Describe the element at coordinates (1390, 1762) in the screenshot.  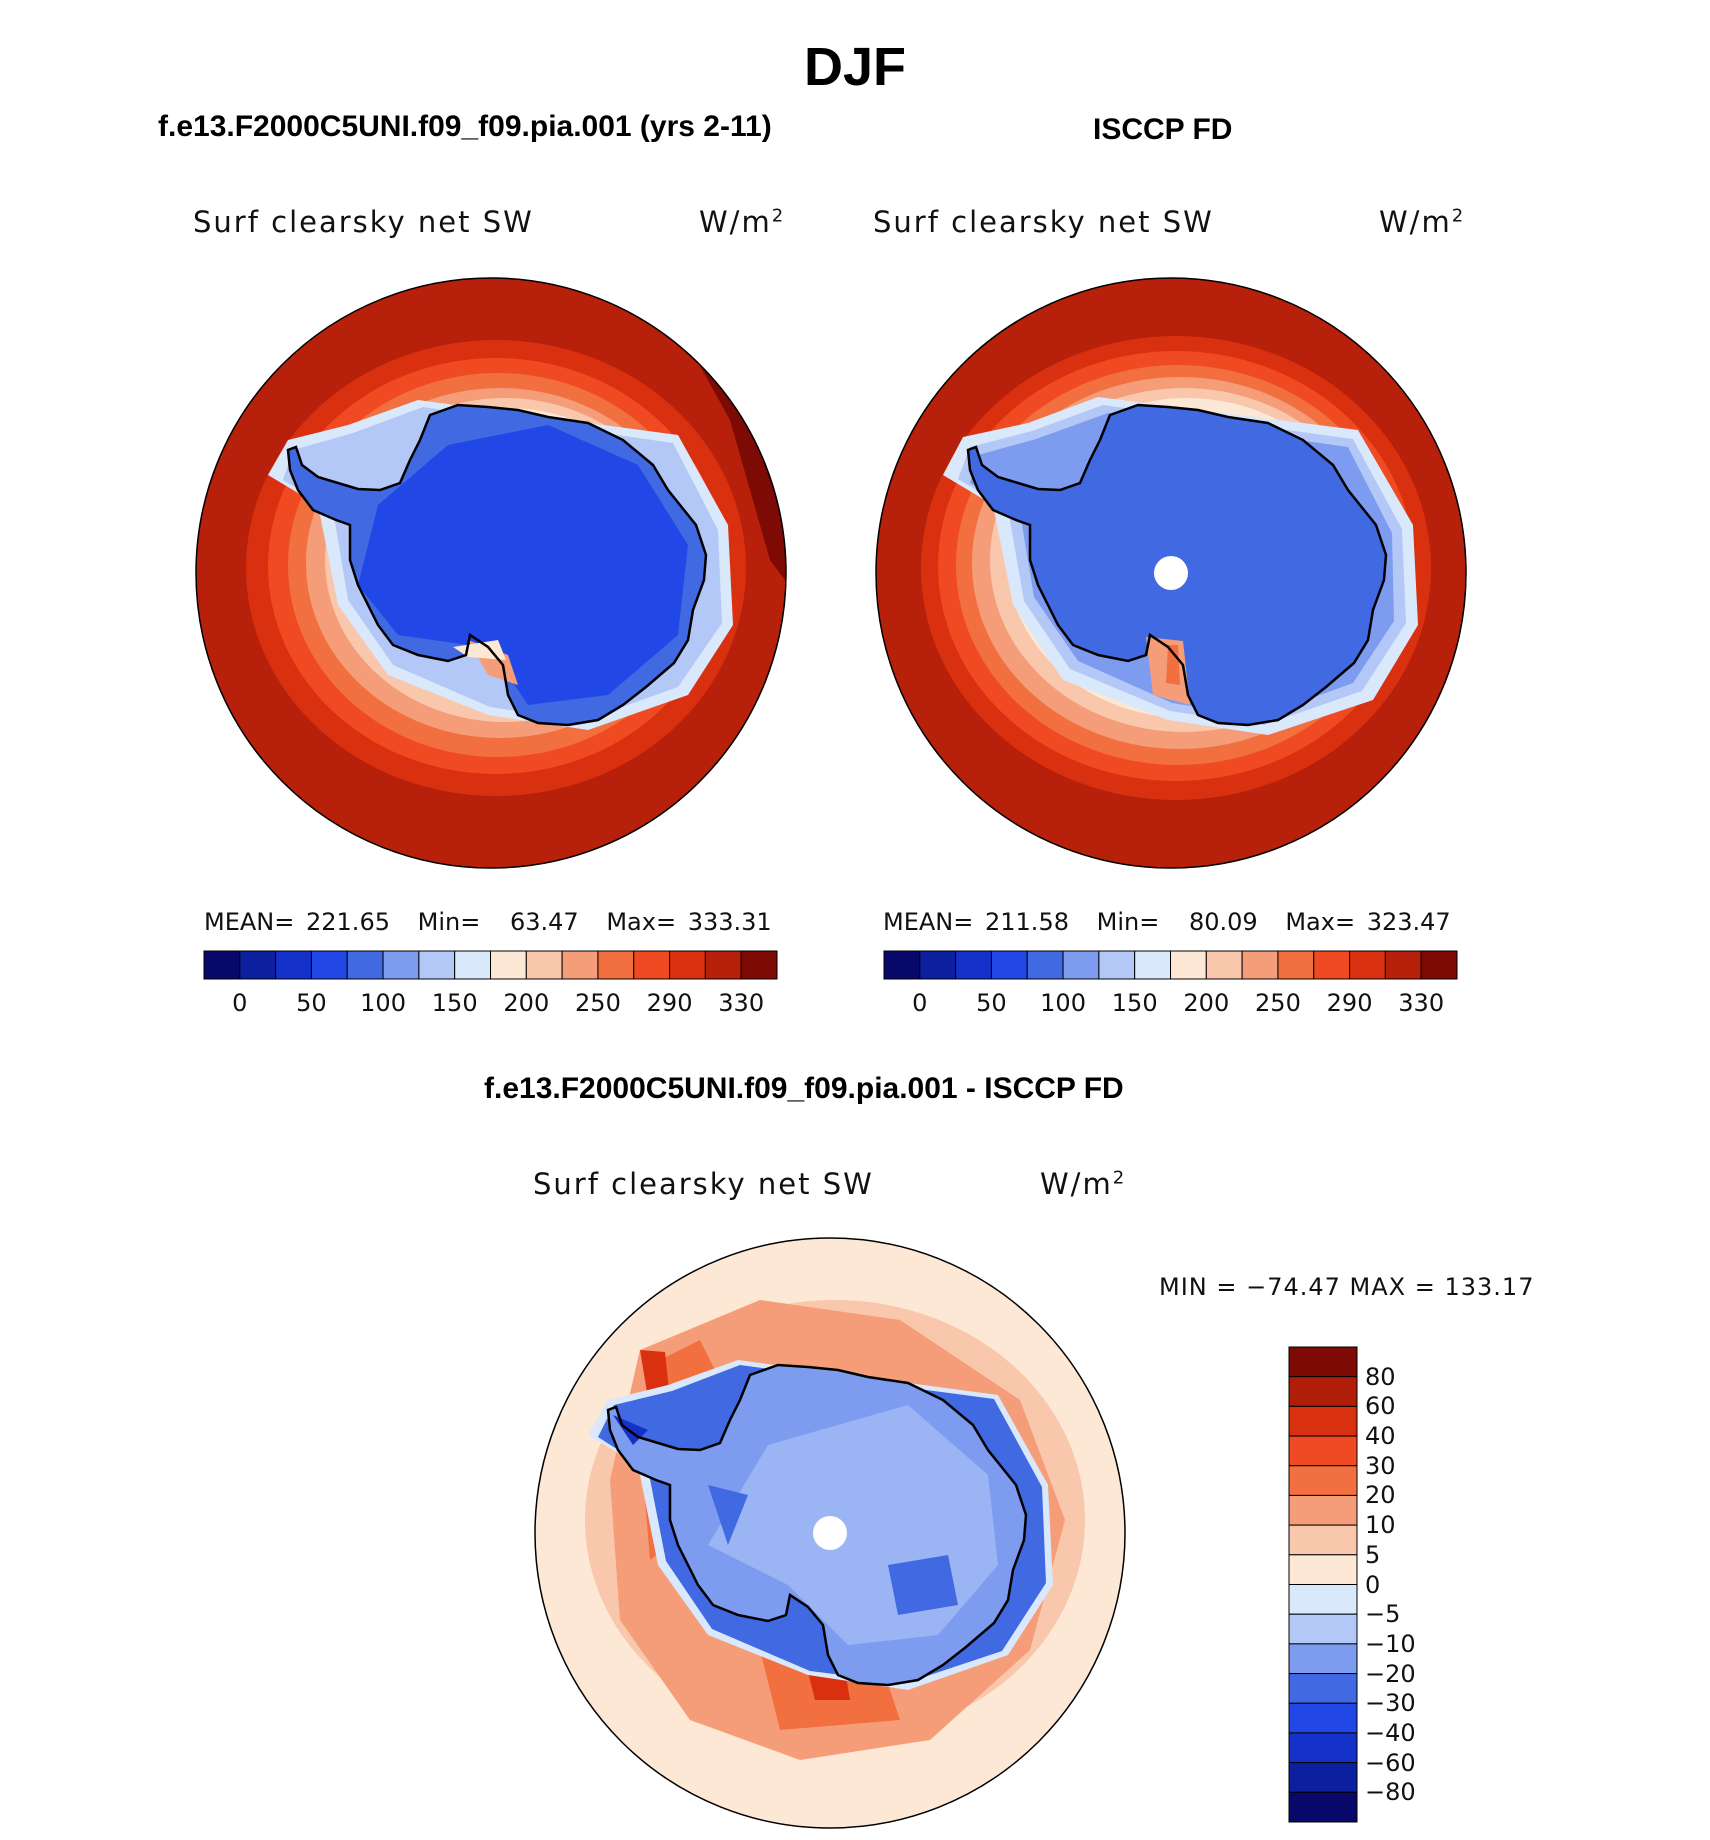
I see `colorbar-tick-label: −60` at that location.